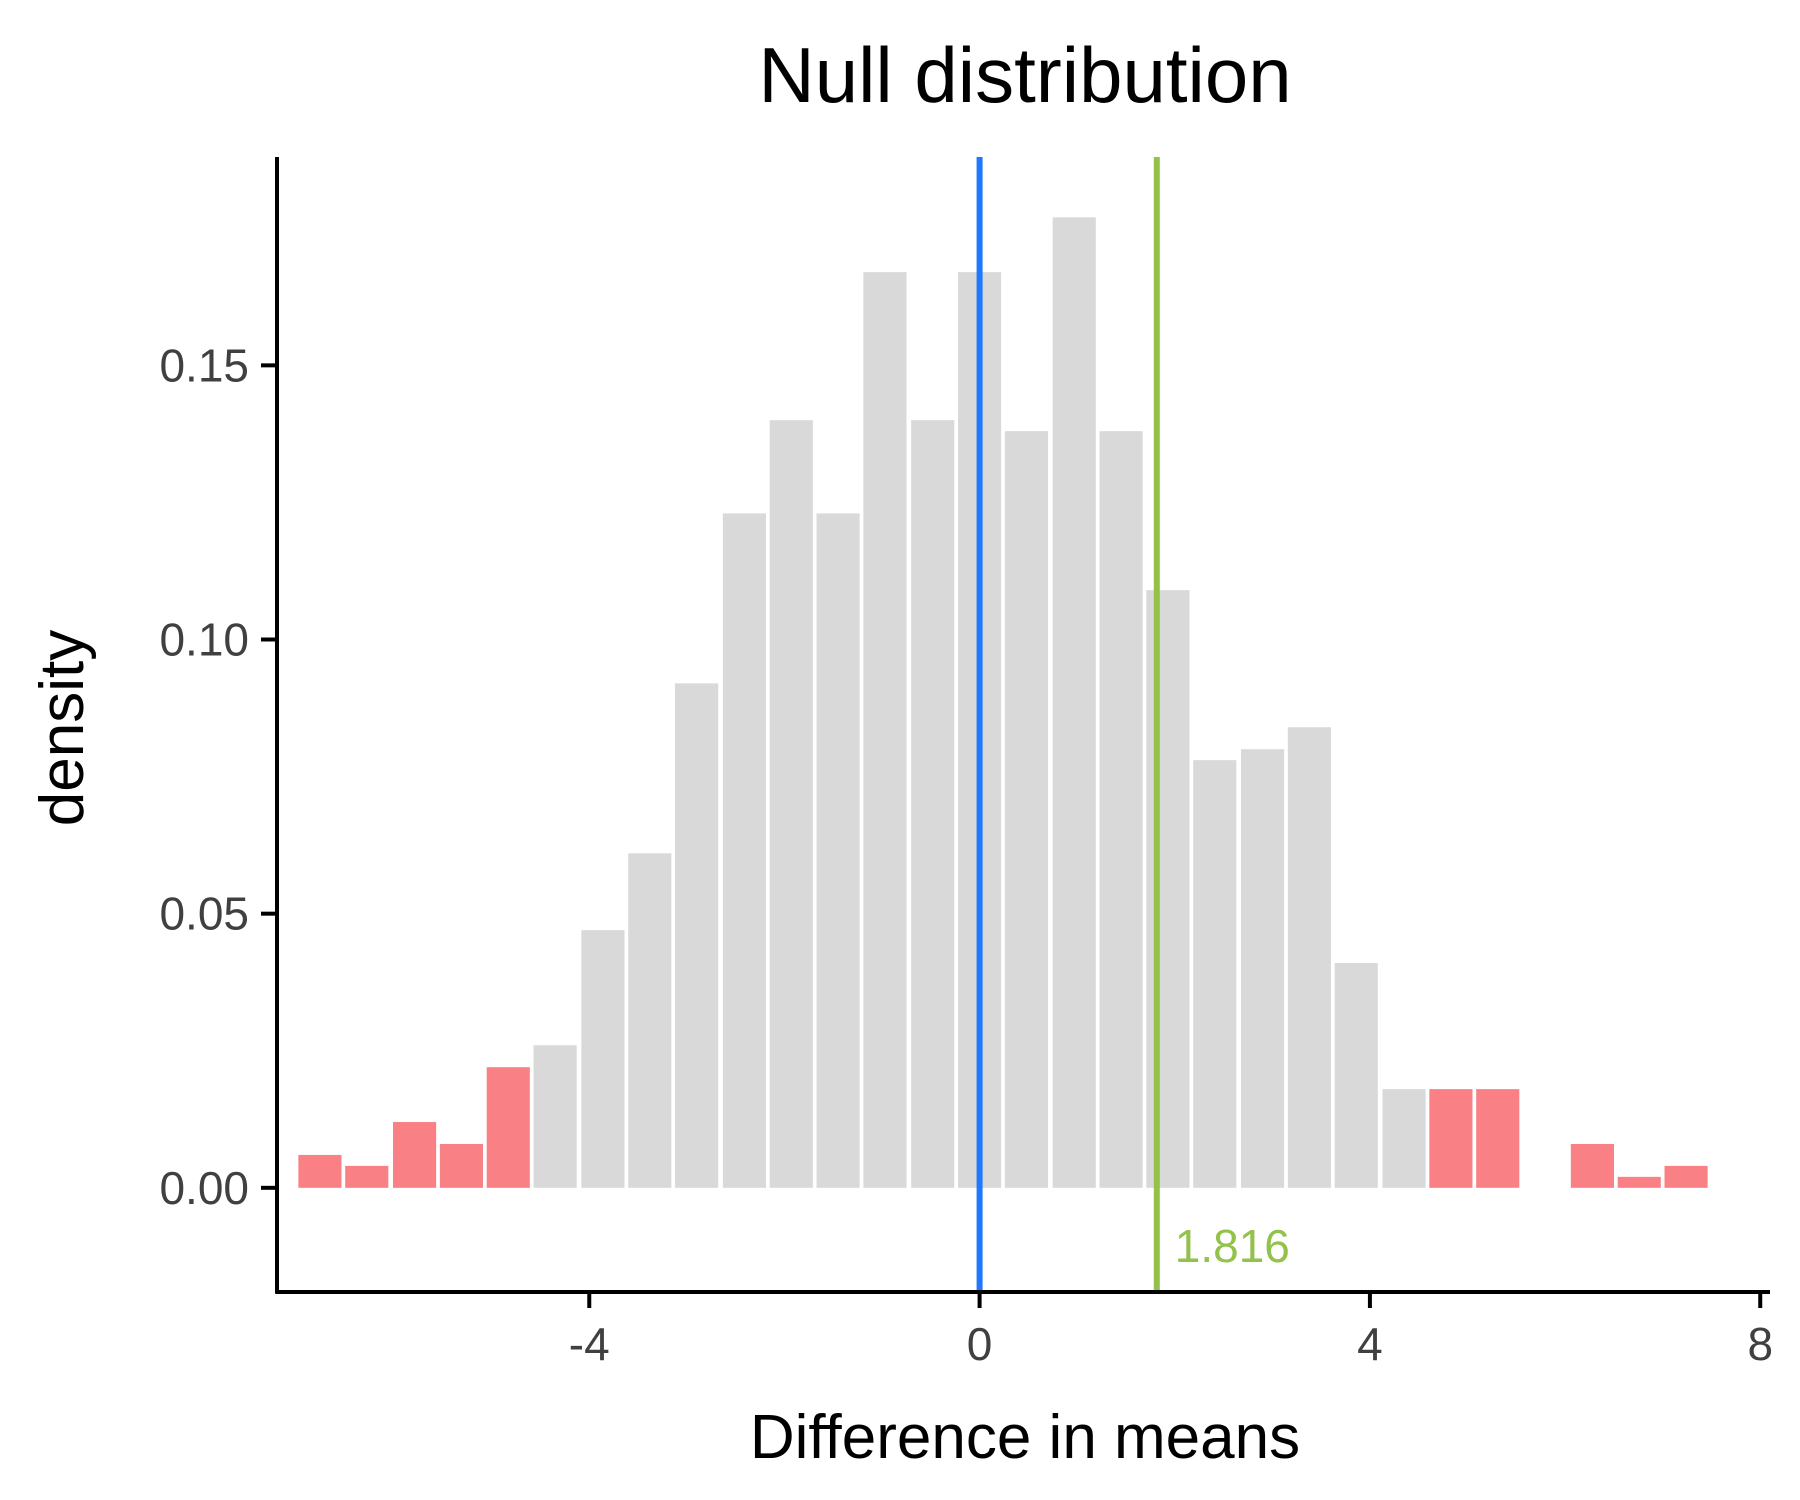  What do you see at coordinates (589, 1344) in the screenshot?
I see `x-tick-label: -4` at bounding box center [589, 1344].